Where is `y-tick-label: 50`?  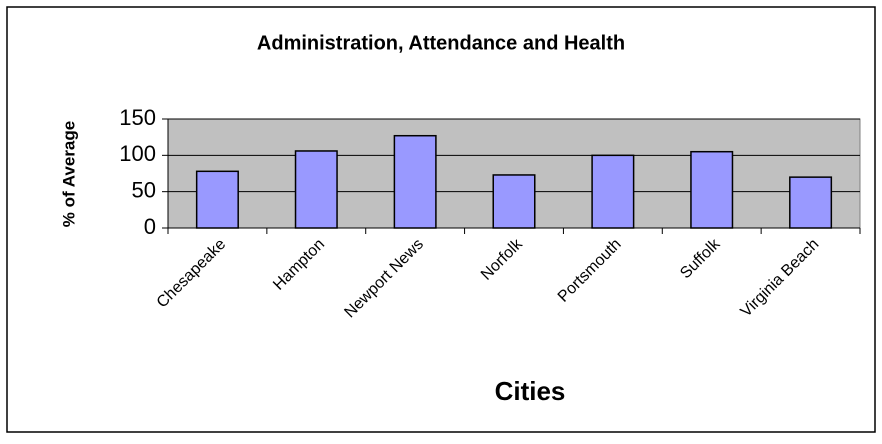
y-tick-label: 50 is located at coordinates (144, 189).